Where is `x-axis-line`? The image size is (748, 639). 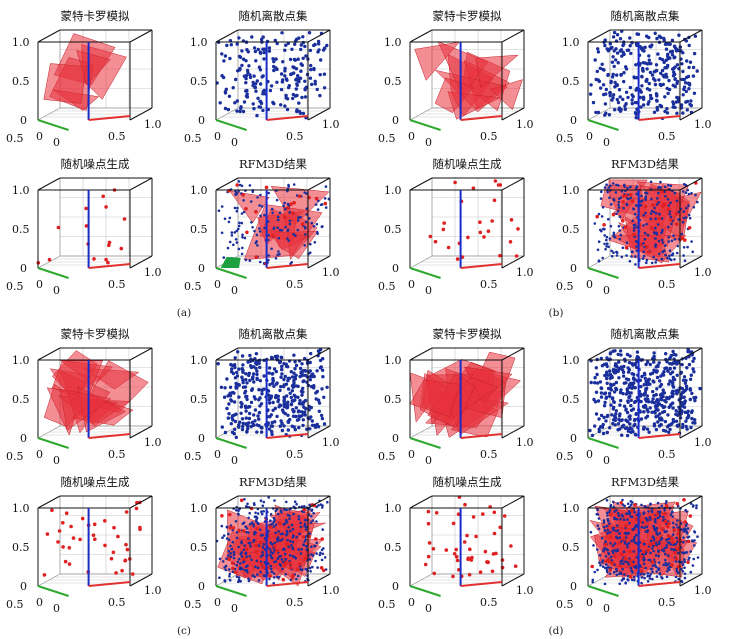
x-axis-line is located at coordinates (603, 591).